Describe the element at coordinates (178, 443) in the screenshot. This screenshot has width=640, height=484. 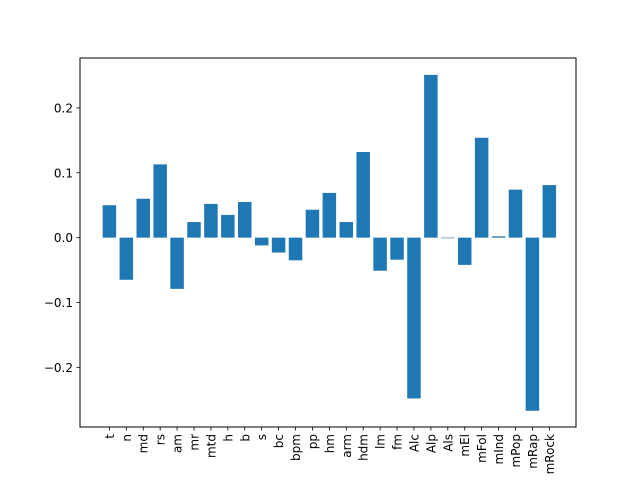
I see `x-tick-label: am` at that location.